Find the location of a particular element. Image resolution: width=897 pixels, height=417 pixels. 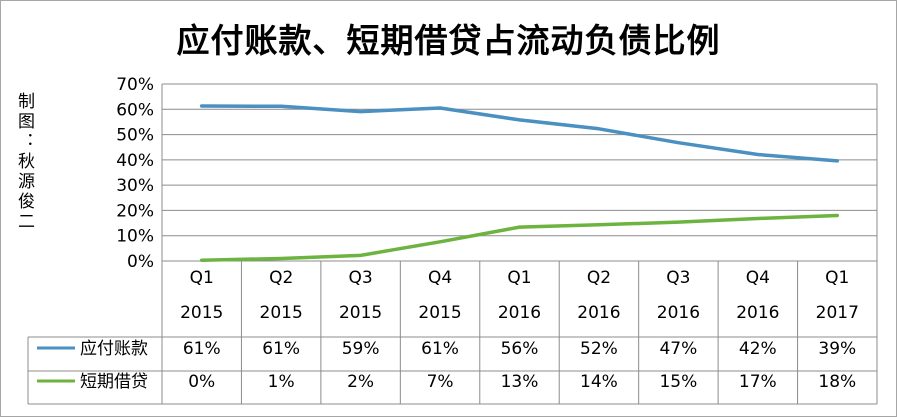

data-label: 7% is located at coordinates (440, 382).